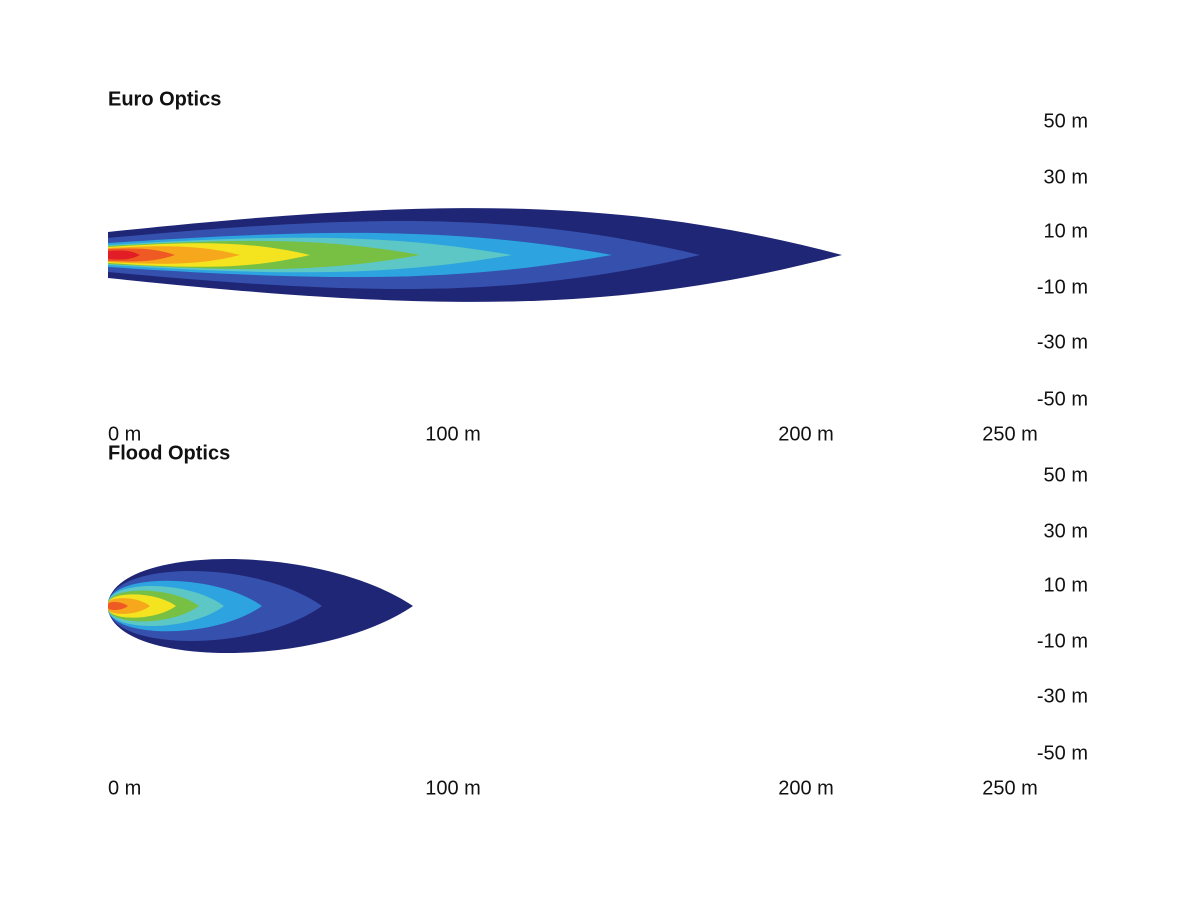  What do you see at coordinates (169, 453) in the screenshot?
I see `panel-title: Flood Optics` at bounding box center [169, 453].